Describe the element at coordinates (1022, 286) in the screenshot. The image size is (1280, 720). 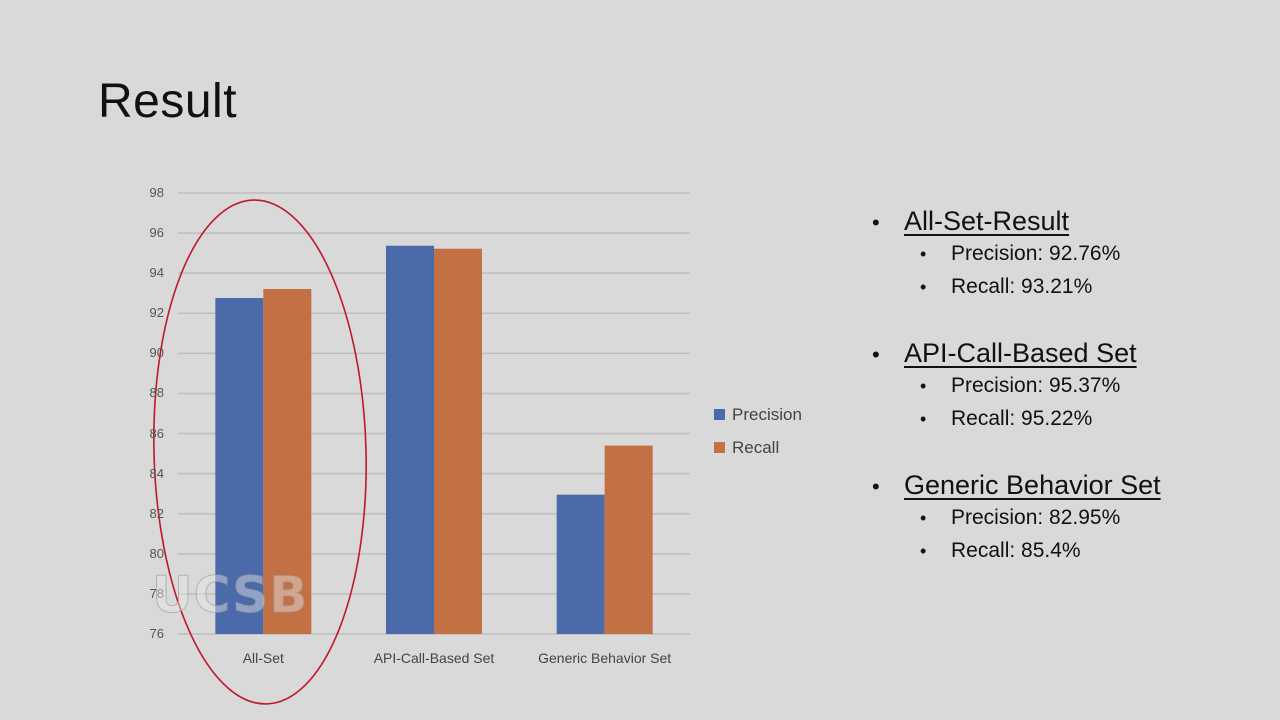
I see `metric-text: Recall: 93.21%` at that location.